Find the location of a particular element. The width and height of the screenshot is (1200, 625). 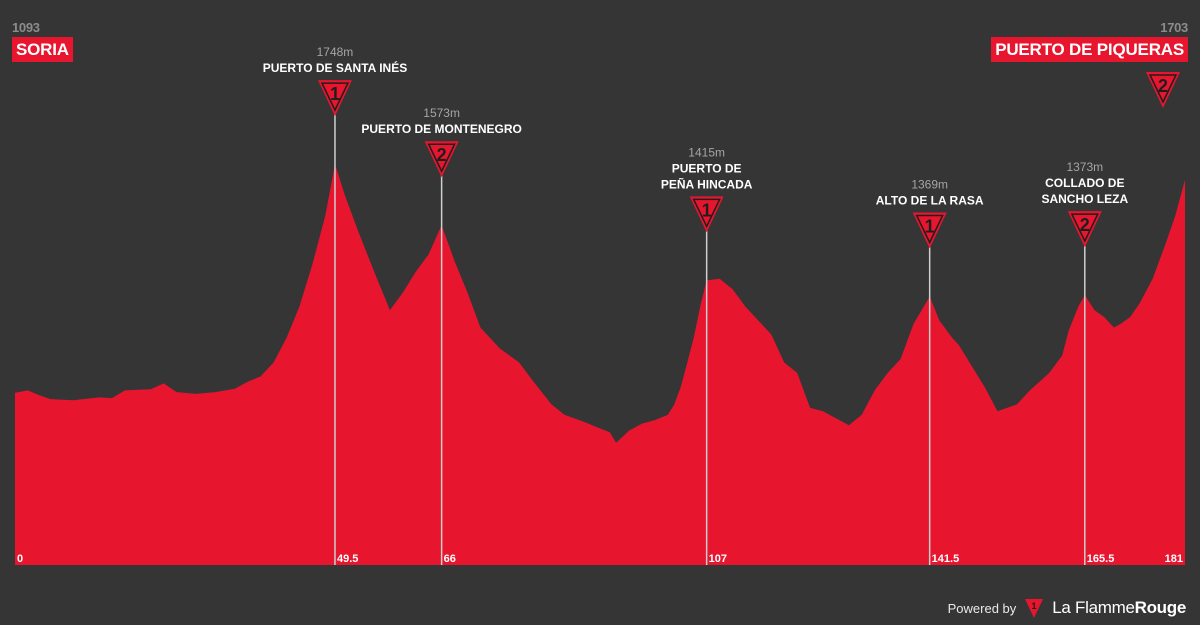

distance-tick-label: 49.5 is located at coordinates (347, 559).